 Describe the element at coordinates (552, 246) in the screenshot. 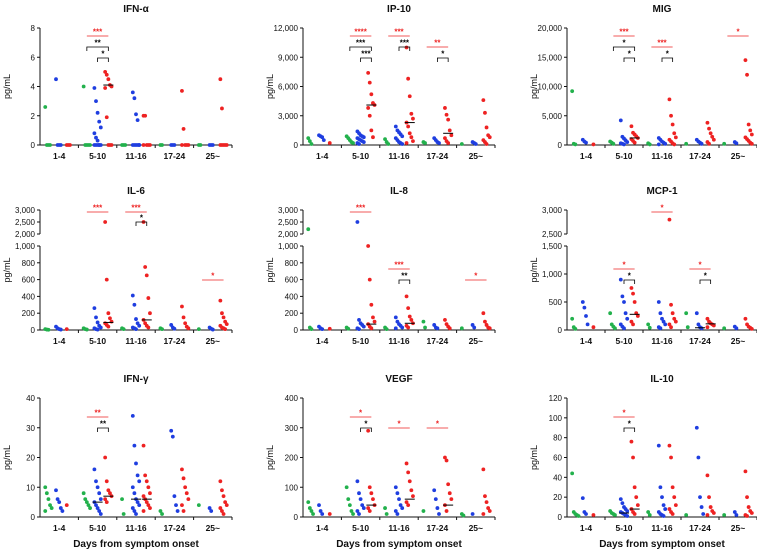

I see `y-tick-label: 1,500` at that location.